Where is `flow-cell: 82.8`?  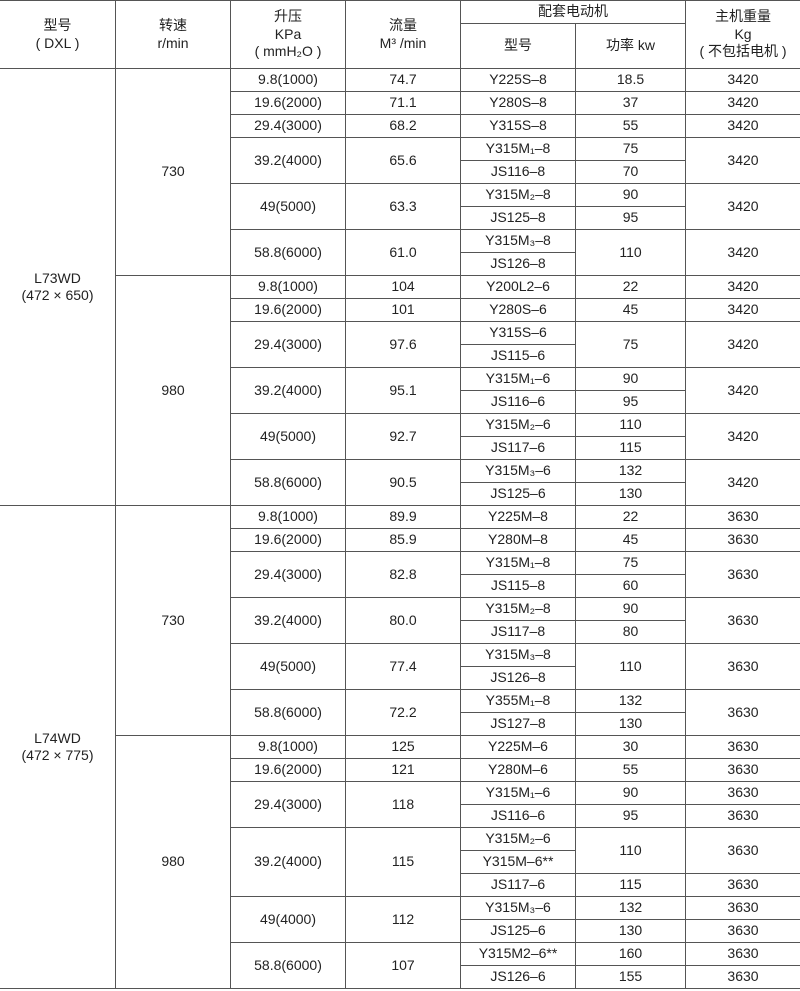 flow-cell: 82.8 is located at coordinates (403, 574).